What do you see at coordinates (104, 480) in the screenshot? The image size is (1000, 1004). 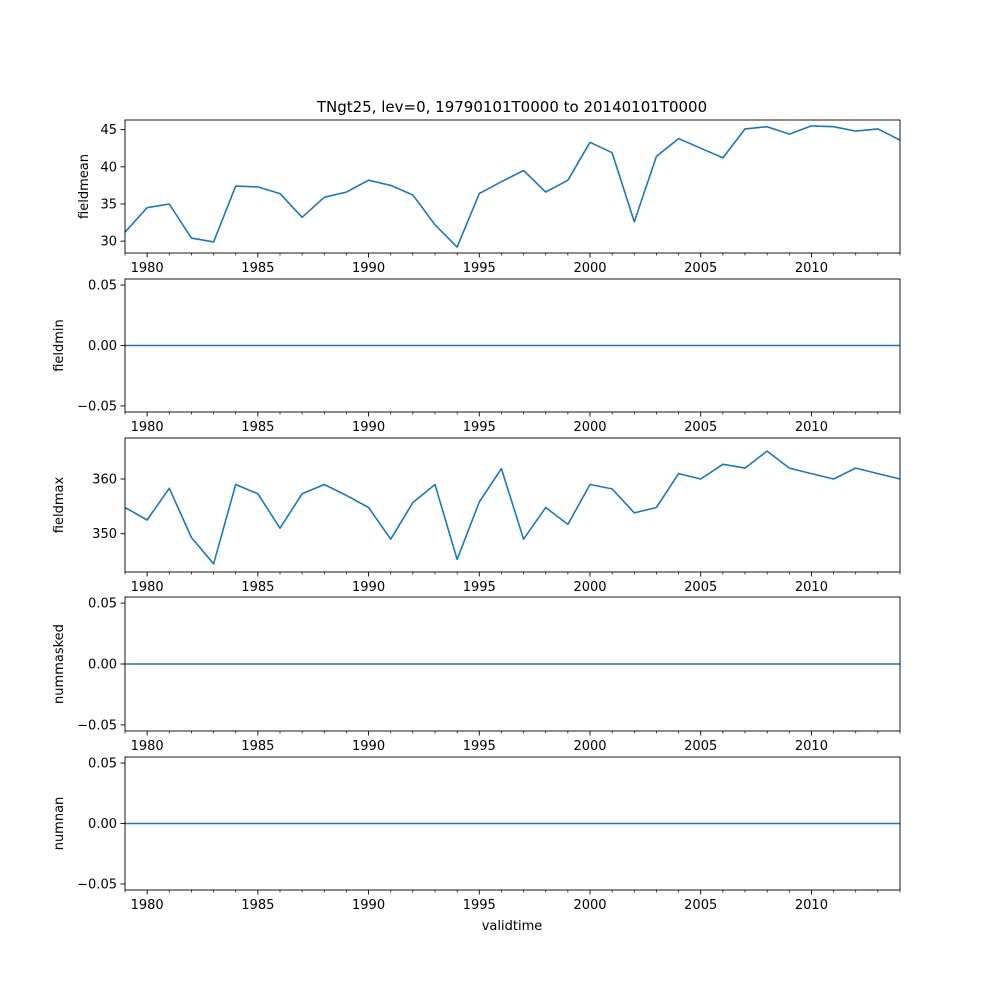 I see `y-tick-label: 360` at bounding box center [104, 480].